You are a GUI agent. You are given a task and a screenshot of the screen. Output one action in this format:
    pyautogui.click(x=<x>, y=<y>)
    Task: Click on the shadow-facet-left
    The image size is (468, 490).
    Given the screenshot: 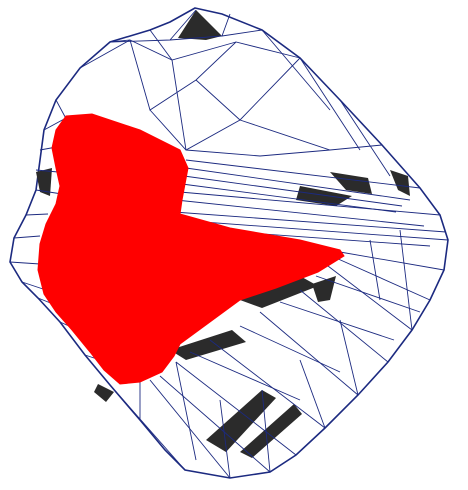 What is the action you would take?
    pyautogui.click(x=44, y=182)
    